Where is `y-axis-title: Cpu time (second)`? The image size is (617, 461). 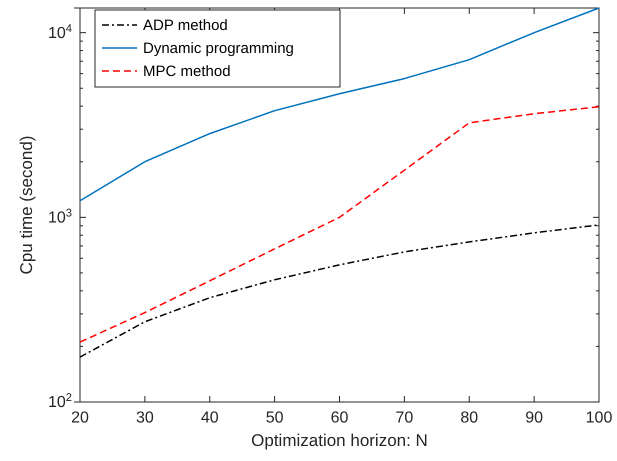
y-axis-title: Cpu time (second) is located at coordinates (26, 205).